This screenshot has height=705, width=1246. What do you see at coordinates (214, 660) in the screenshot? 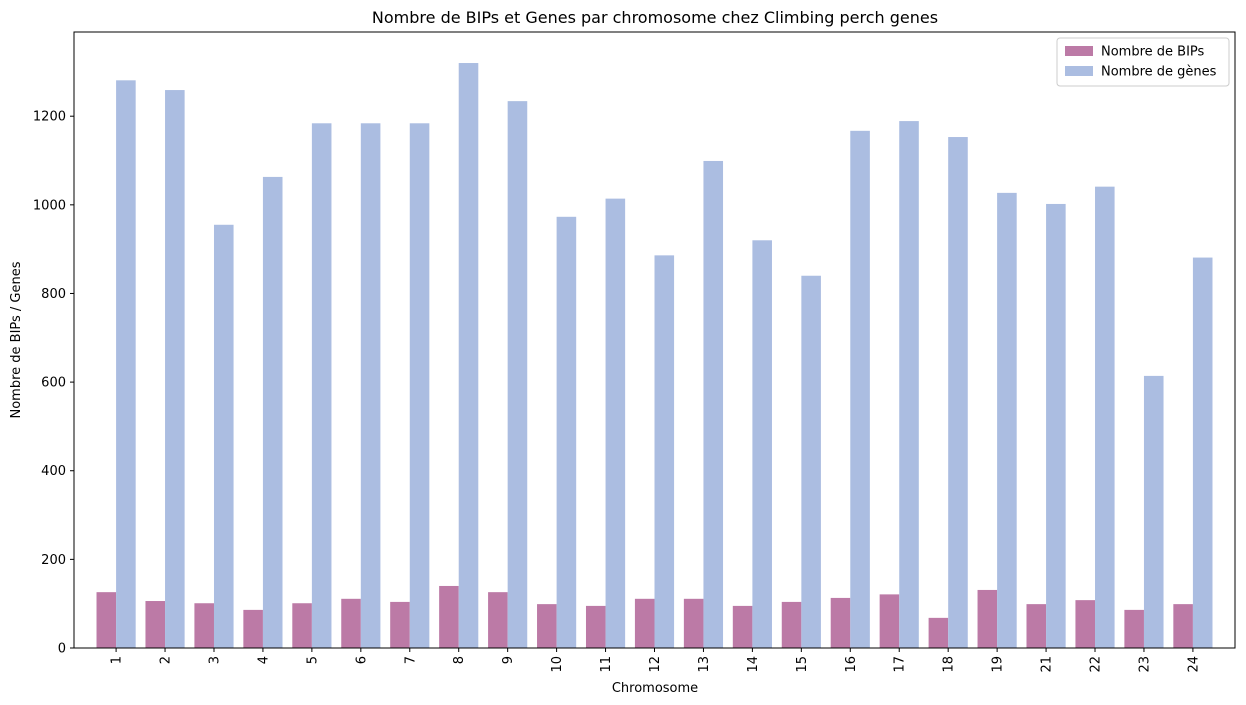
I see `x-tick-label: 3` at bounding box center [214, 660].